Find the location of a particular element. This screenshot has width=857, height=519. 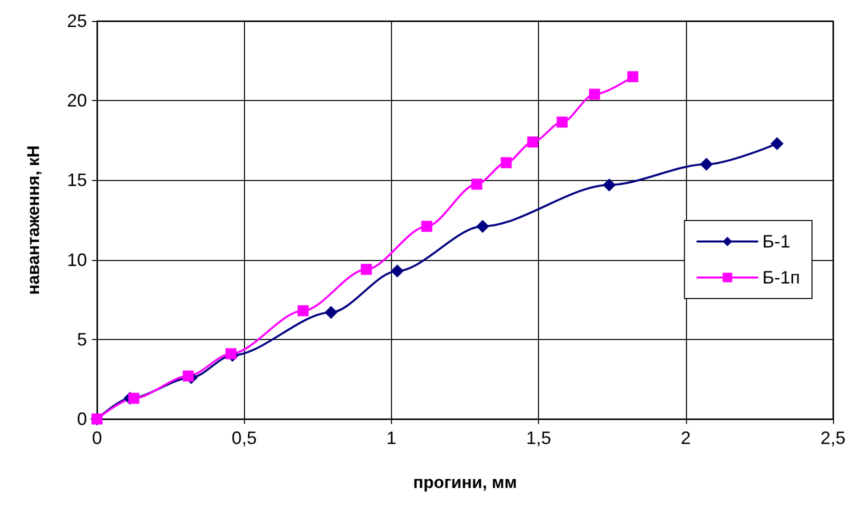

x-tick-label: 2,5 is located at coordinates (833, 438).